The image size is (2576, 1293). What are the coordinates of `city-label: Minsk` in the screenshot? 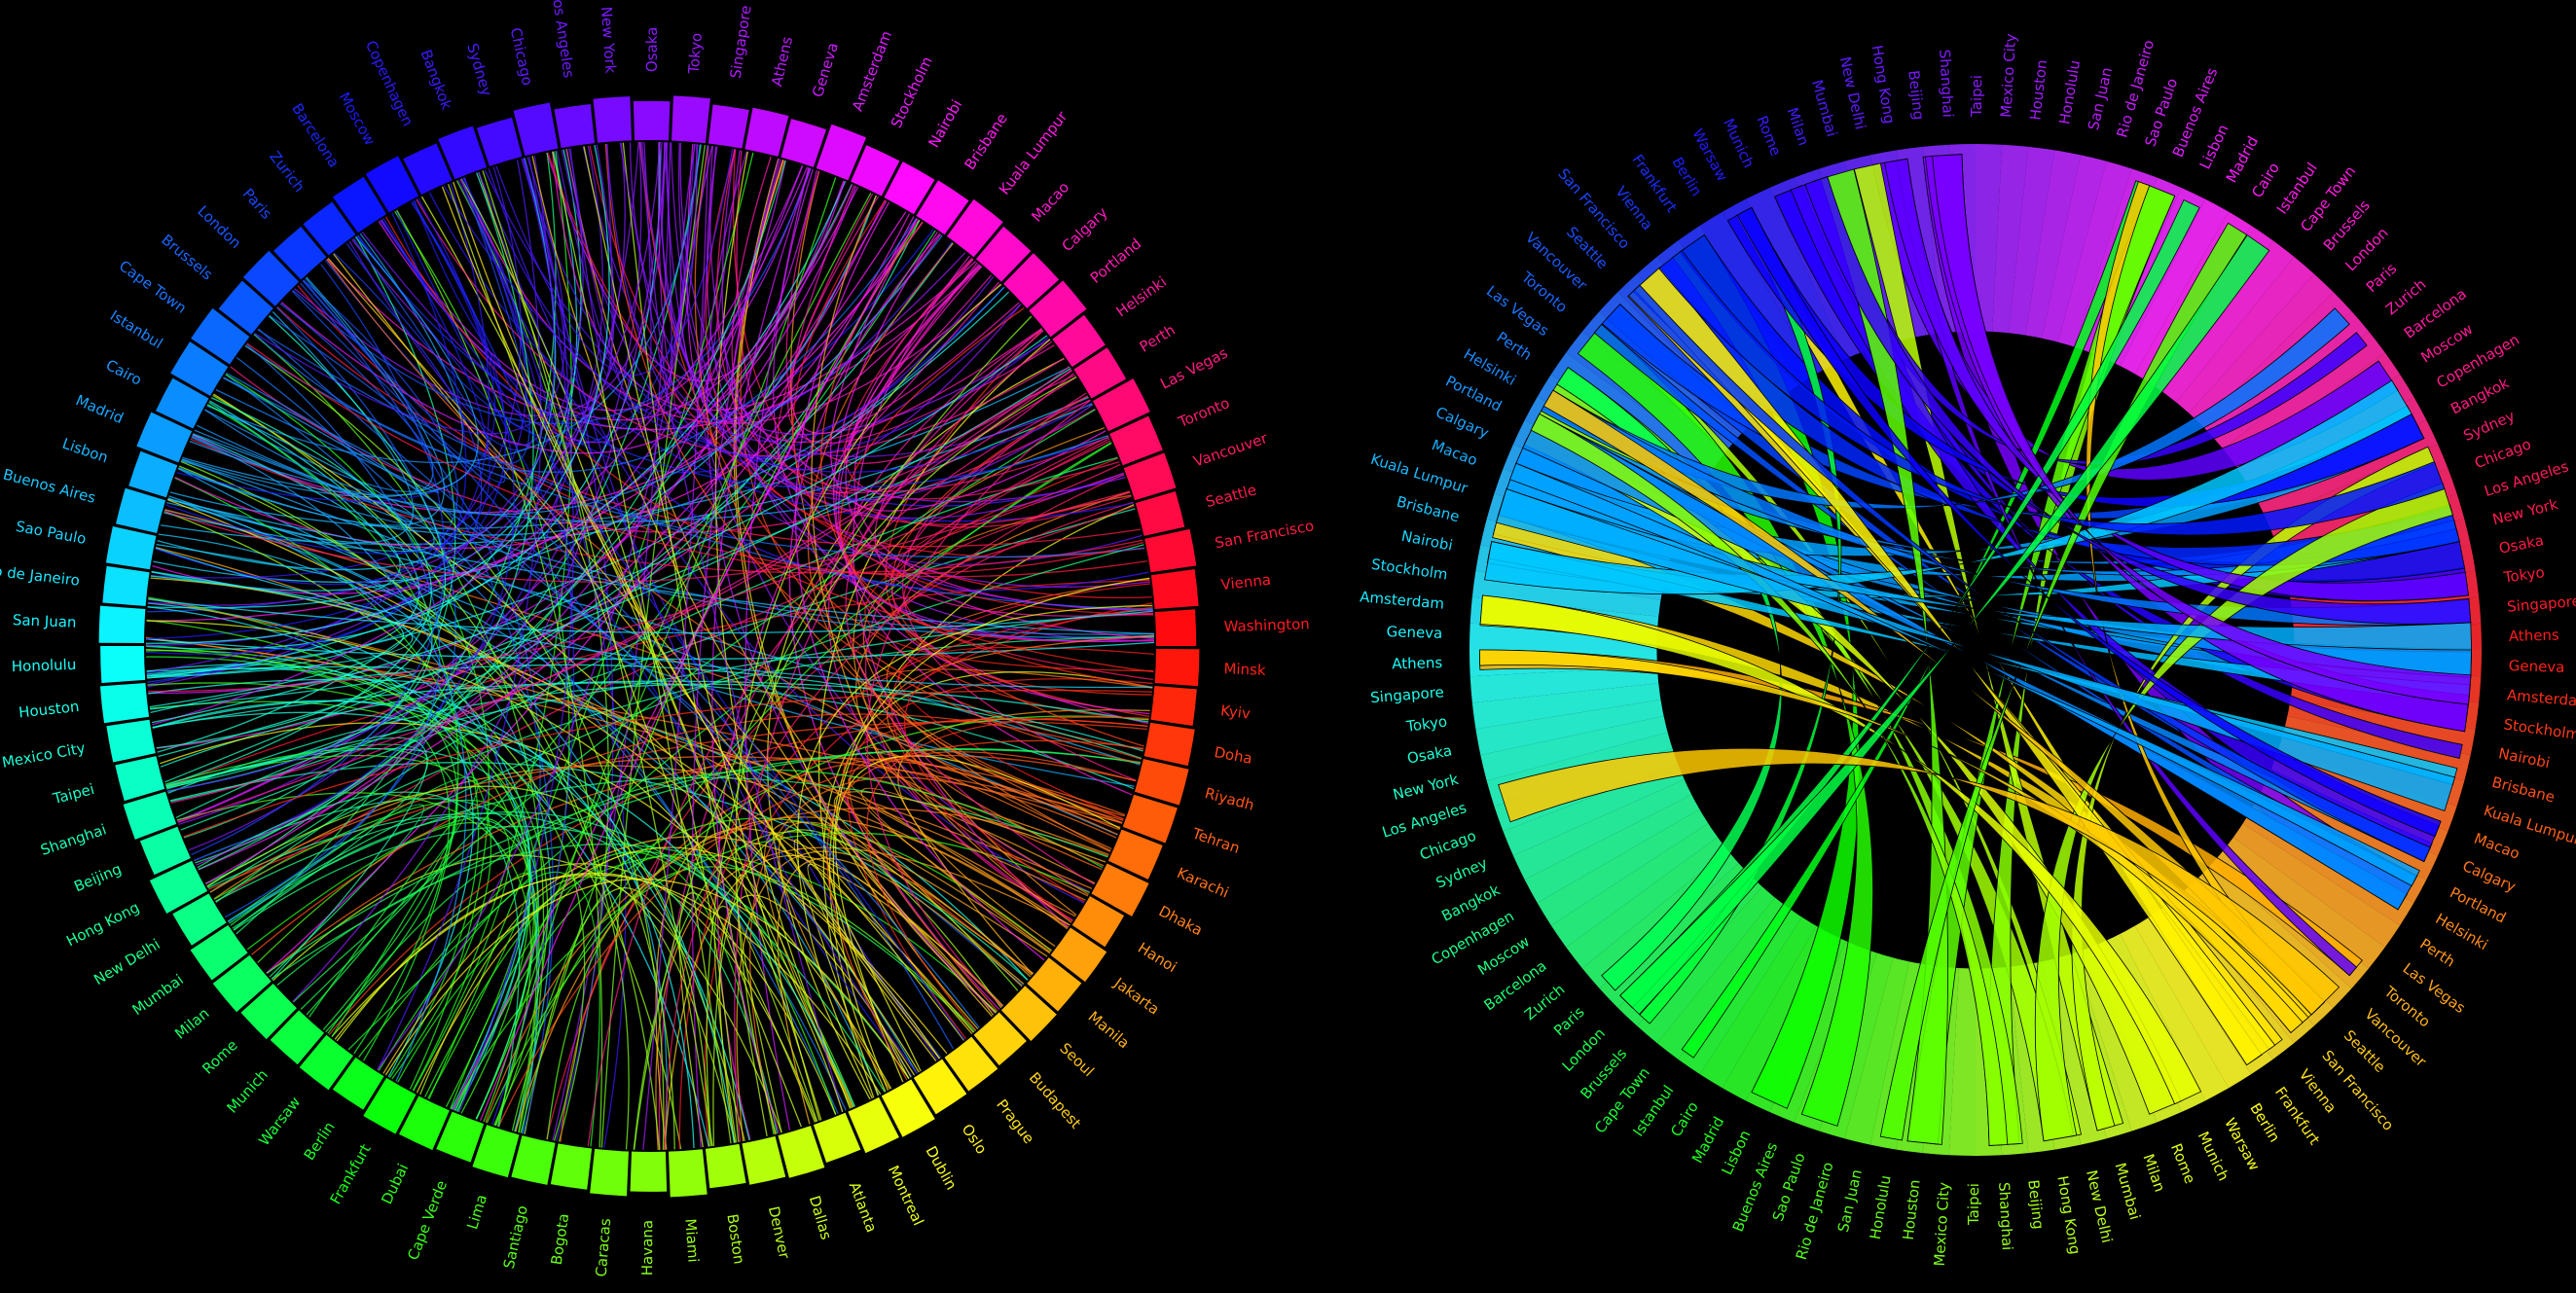 It's located at (1244, 669).